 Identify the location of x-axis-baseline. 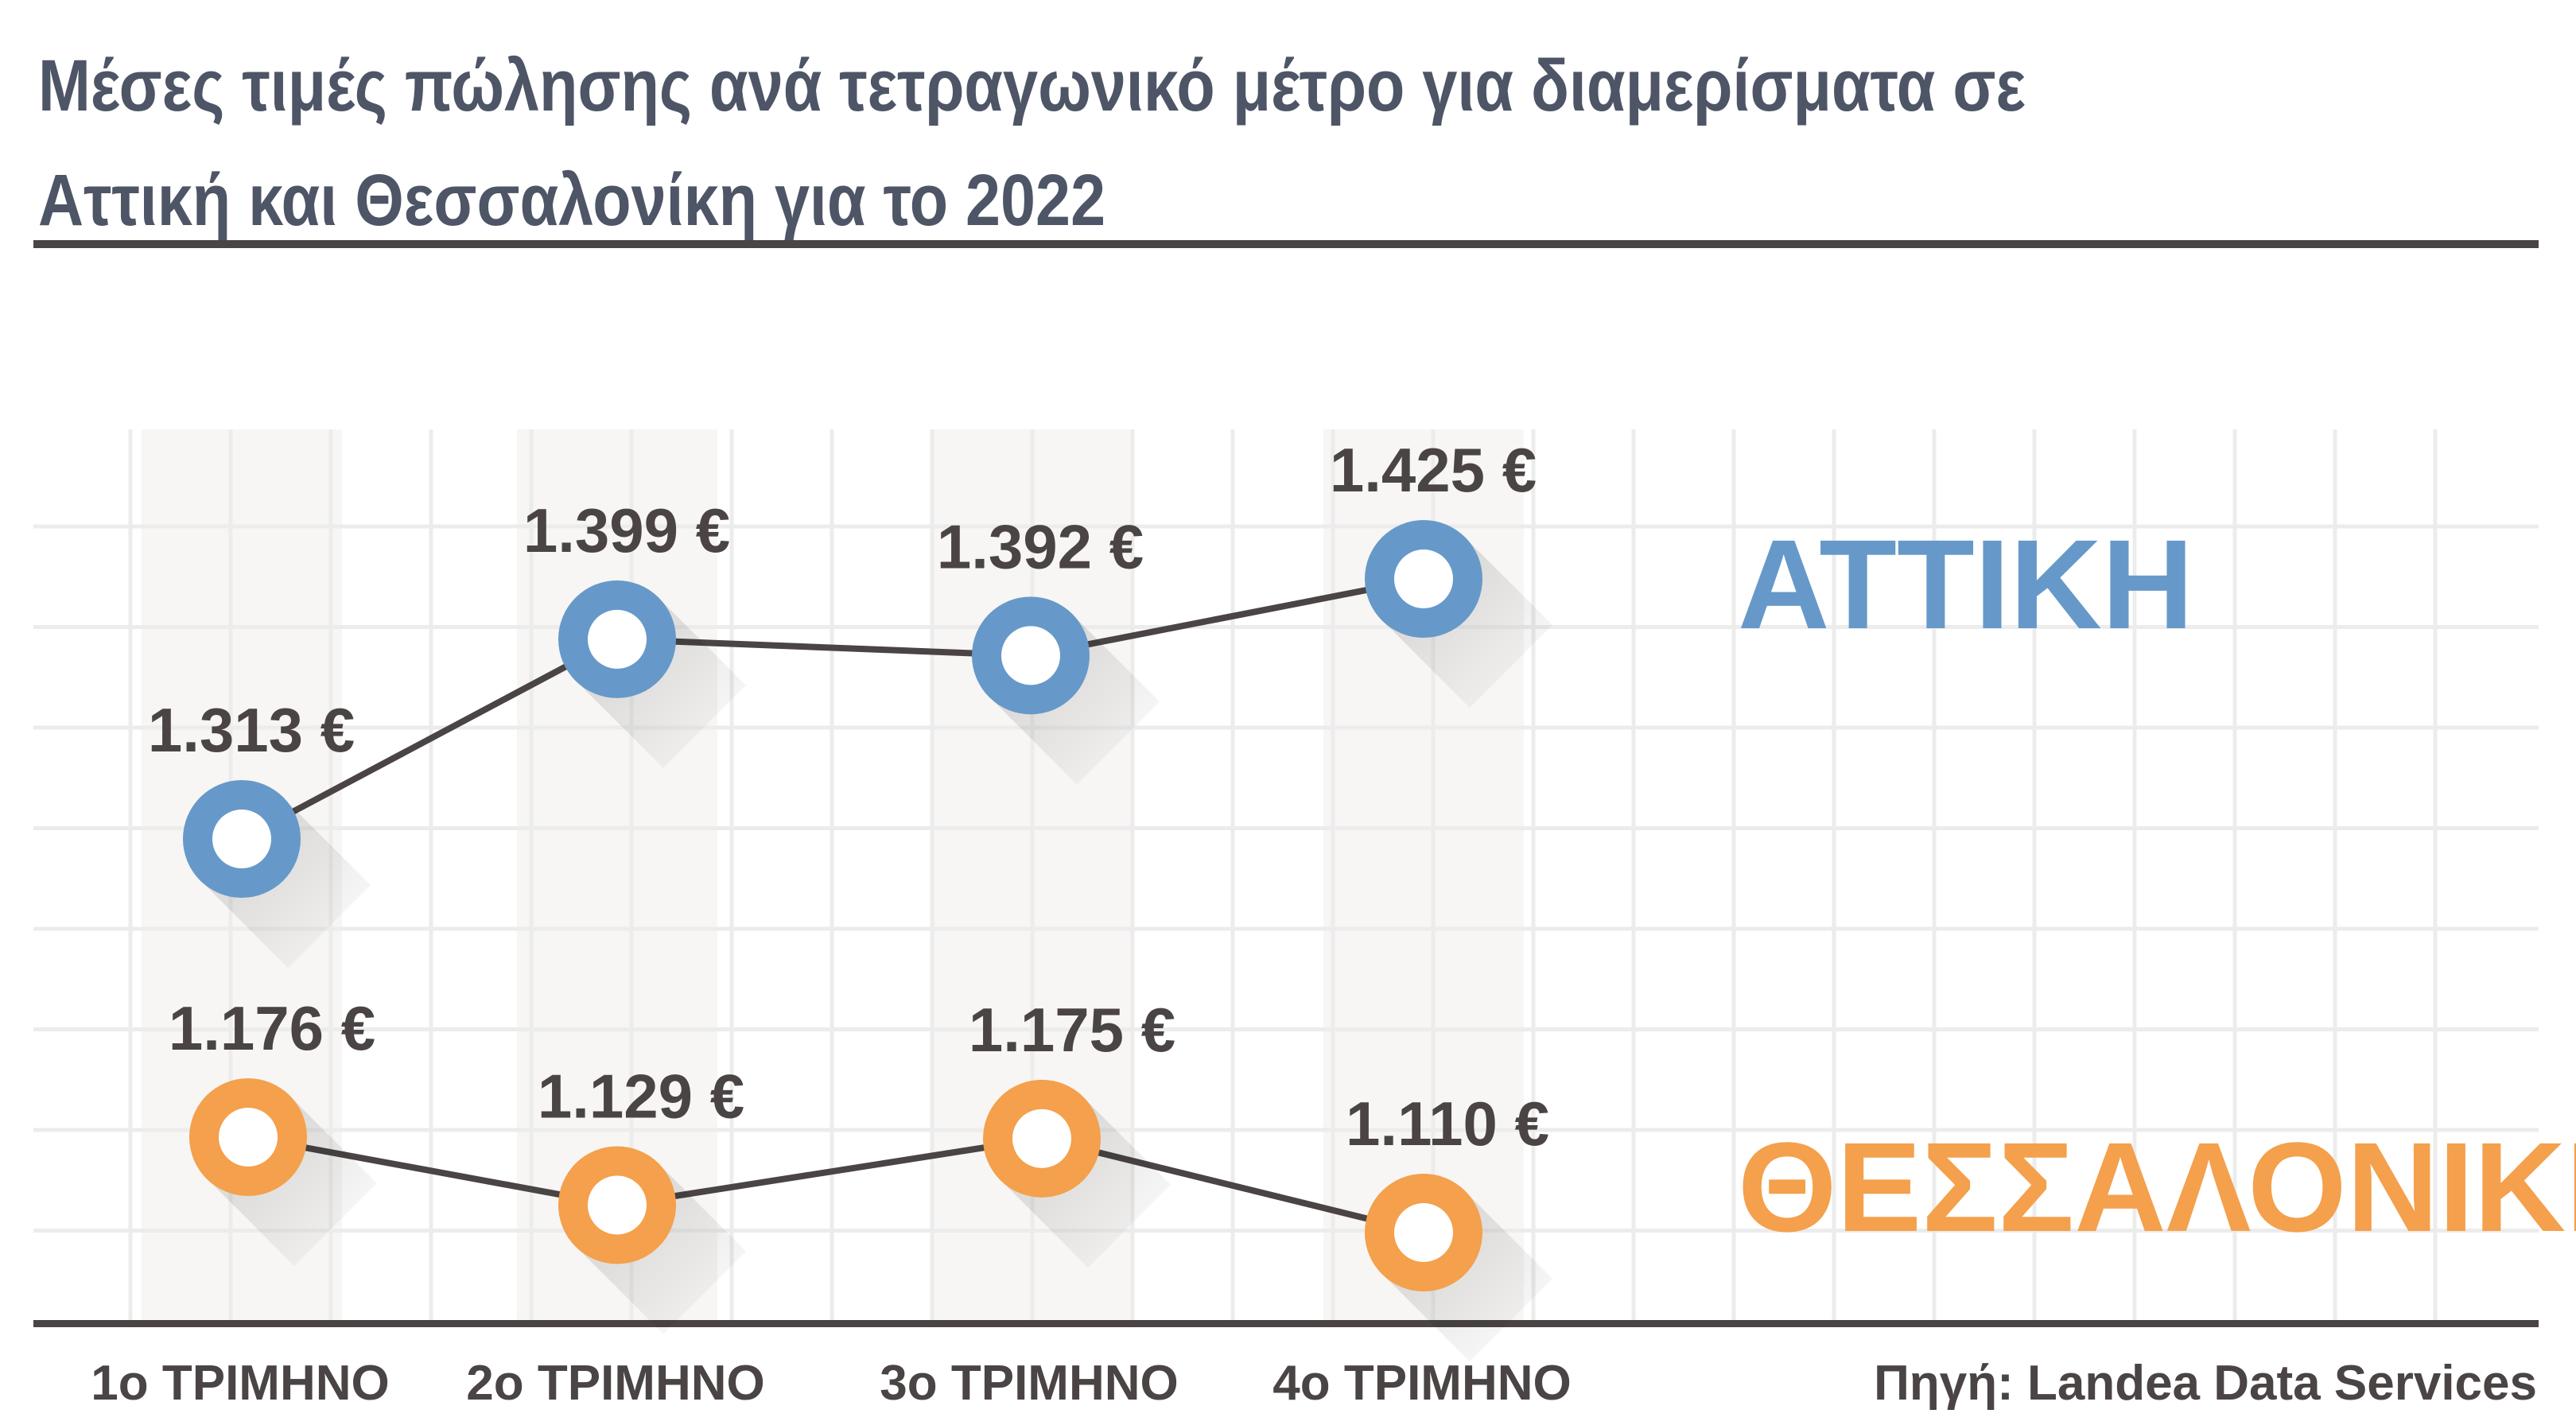
(1286, 1324).